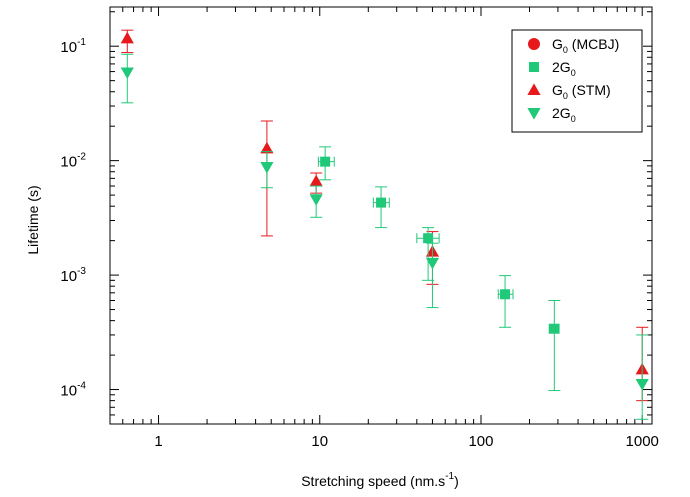 This screenshot has width=690, height=497. I want to click on x-tick-label: 10, so click(319, 441).